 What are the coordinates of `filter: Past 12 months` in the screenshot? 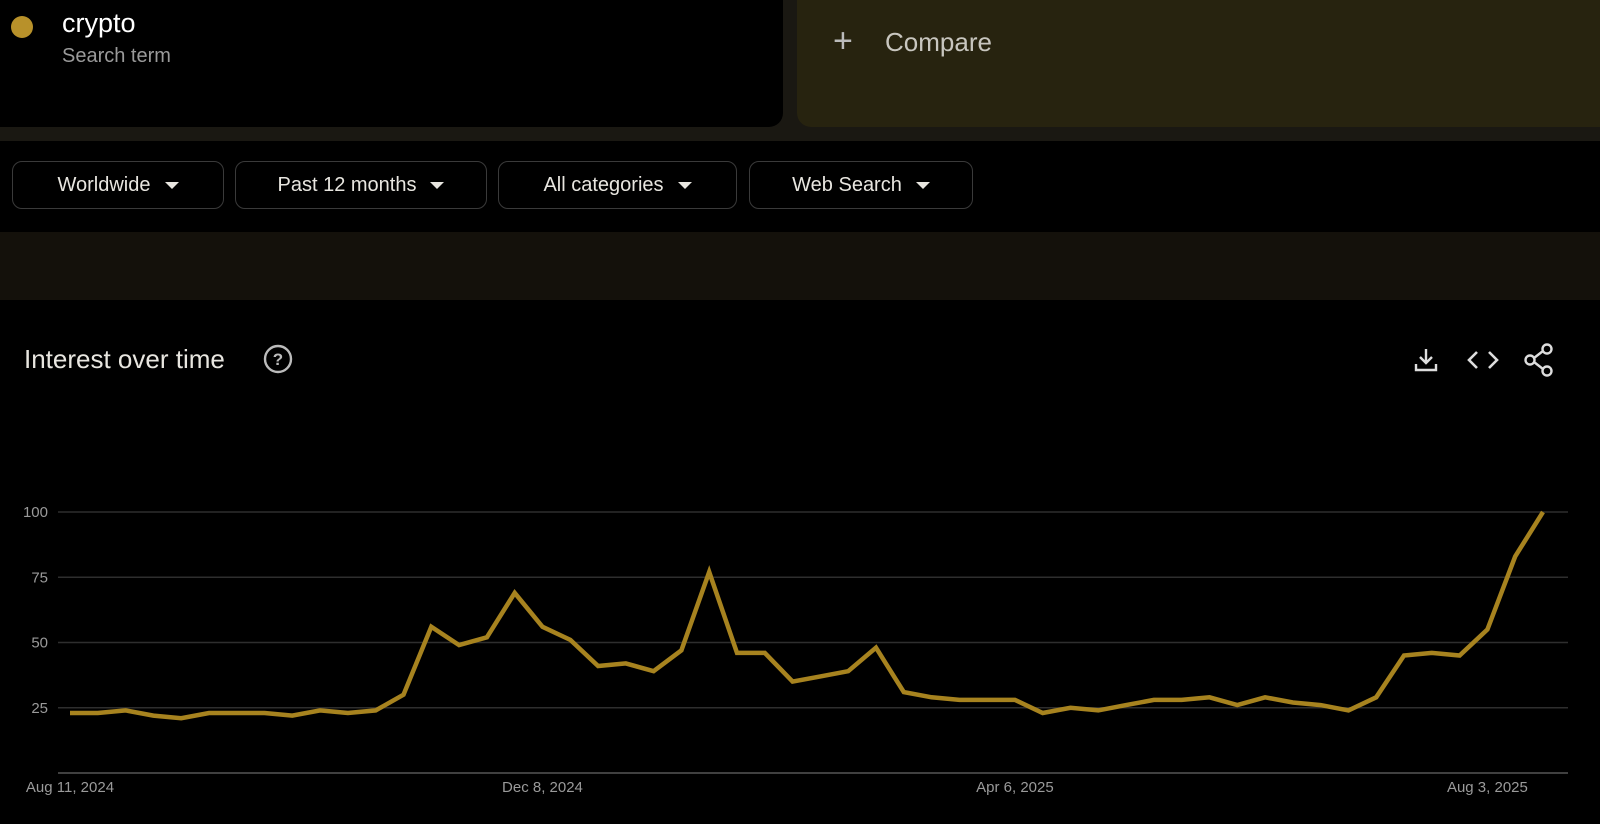 It's located at (361, 185).